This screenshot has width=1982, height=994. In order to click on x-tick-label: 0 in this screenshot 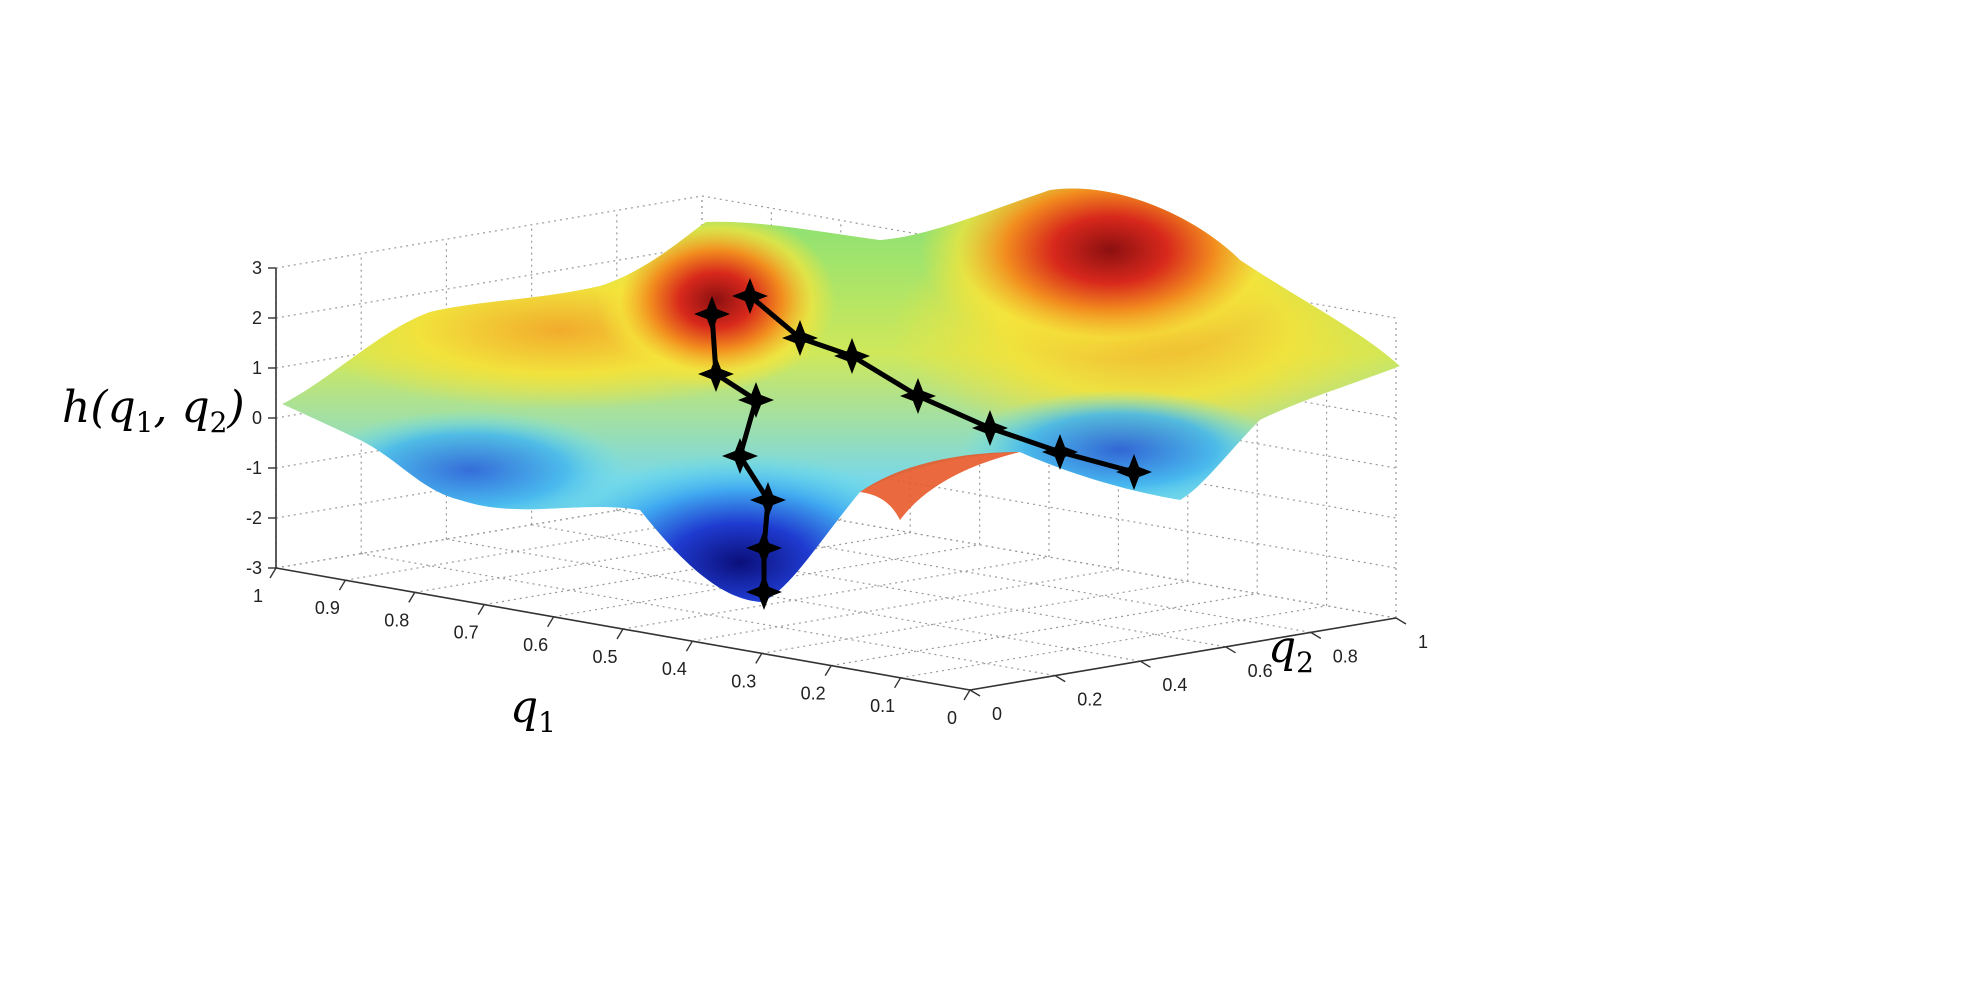, I will do `click(952, 718)`.